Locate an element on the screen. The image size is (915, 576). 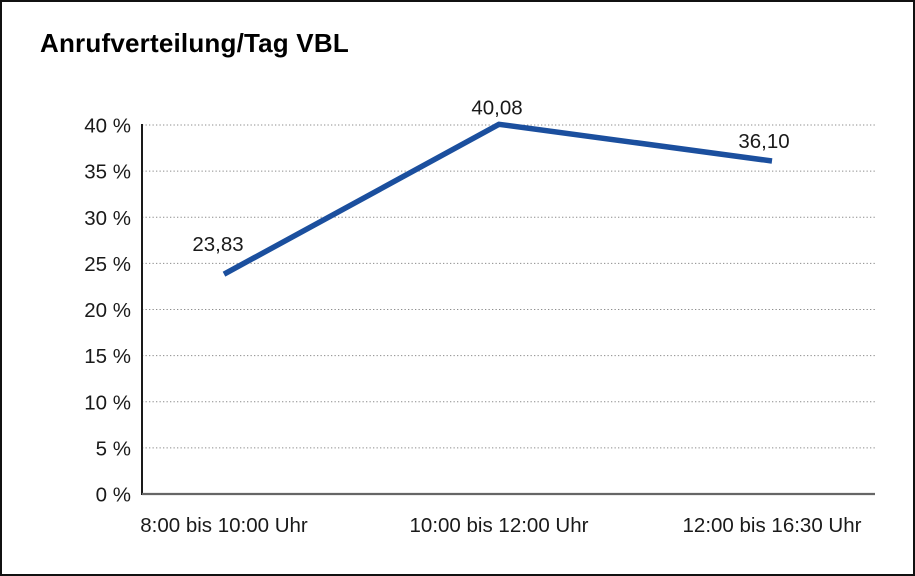
data-label: 36,10 is located at coordinates (763, 141).